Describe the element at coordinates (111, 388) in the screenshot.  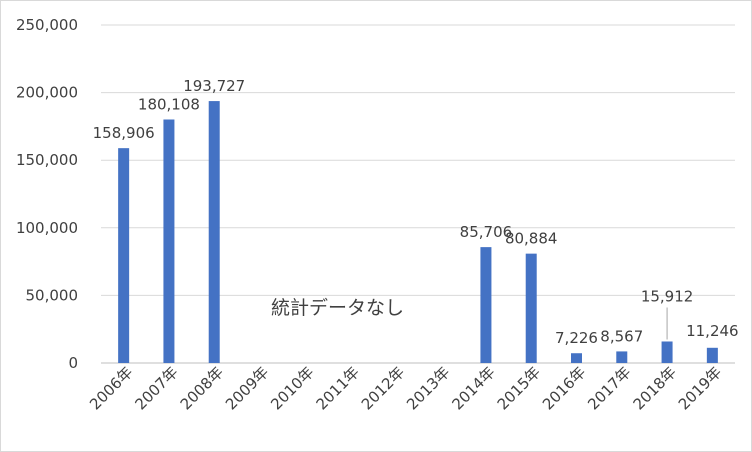
I see `x-tick-label-2006年: 2006年` at that location.